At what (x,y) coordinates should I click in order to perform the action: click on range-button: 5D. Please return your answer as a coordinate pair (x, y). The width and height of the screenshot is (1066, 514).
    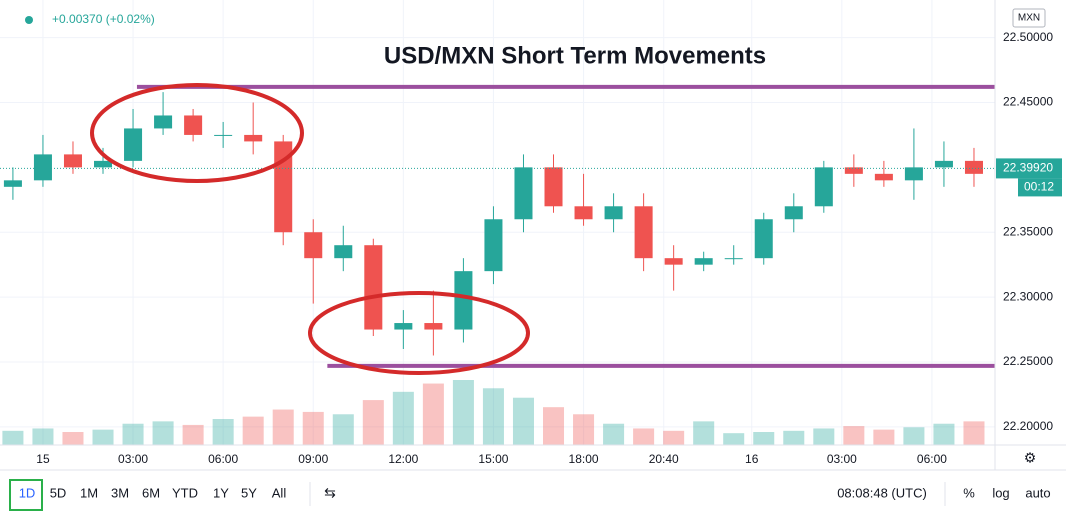
    Looking at the image, I should click on (58, 492).